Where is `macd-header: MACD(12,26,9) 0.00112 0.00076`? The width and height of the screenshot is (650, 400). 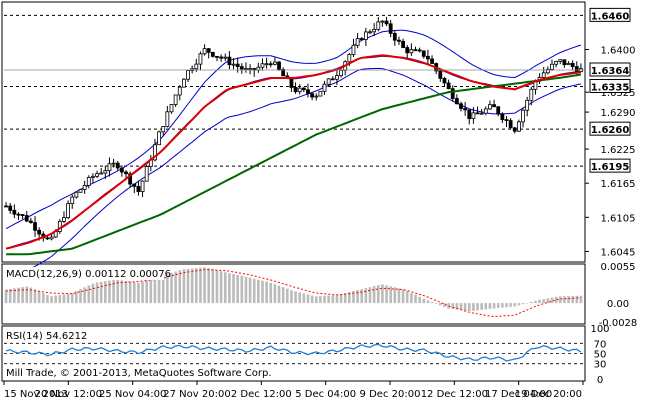 macd-header: MACD(12,26,9) 0.00112 0.00076 is located at coordinates (87, 273).